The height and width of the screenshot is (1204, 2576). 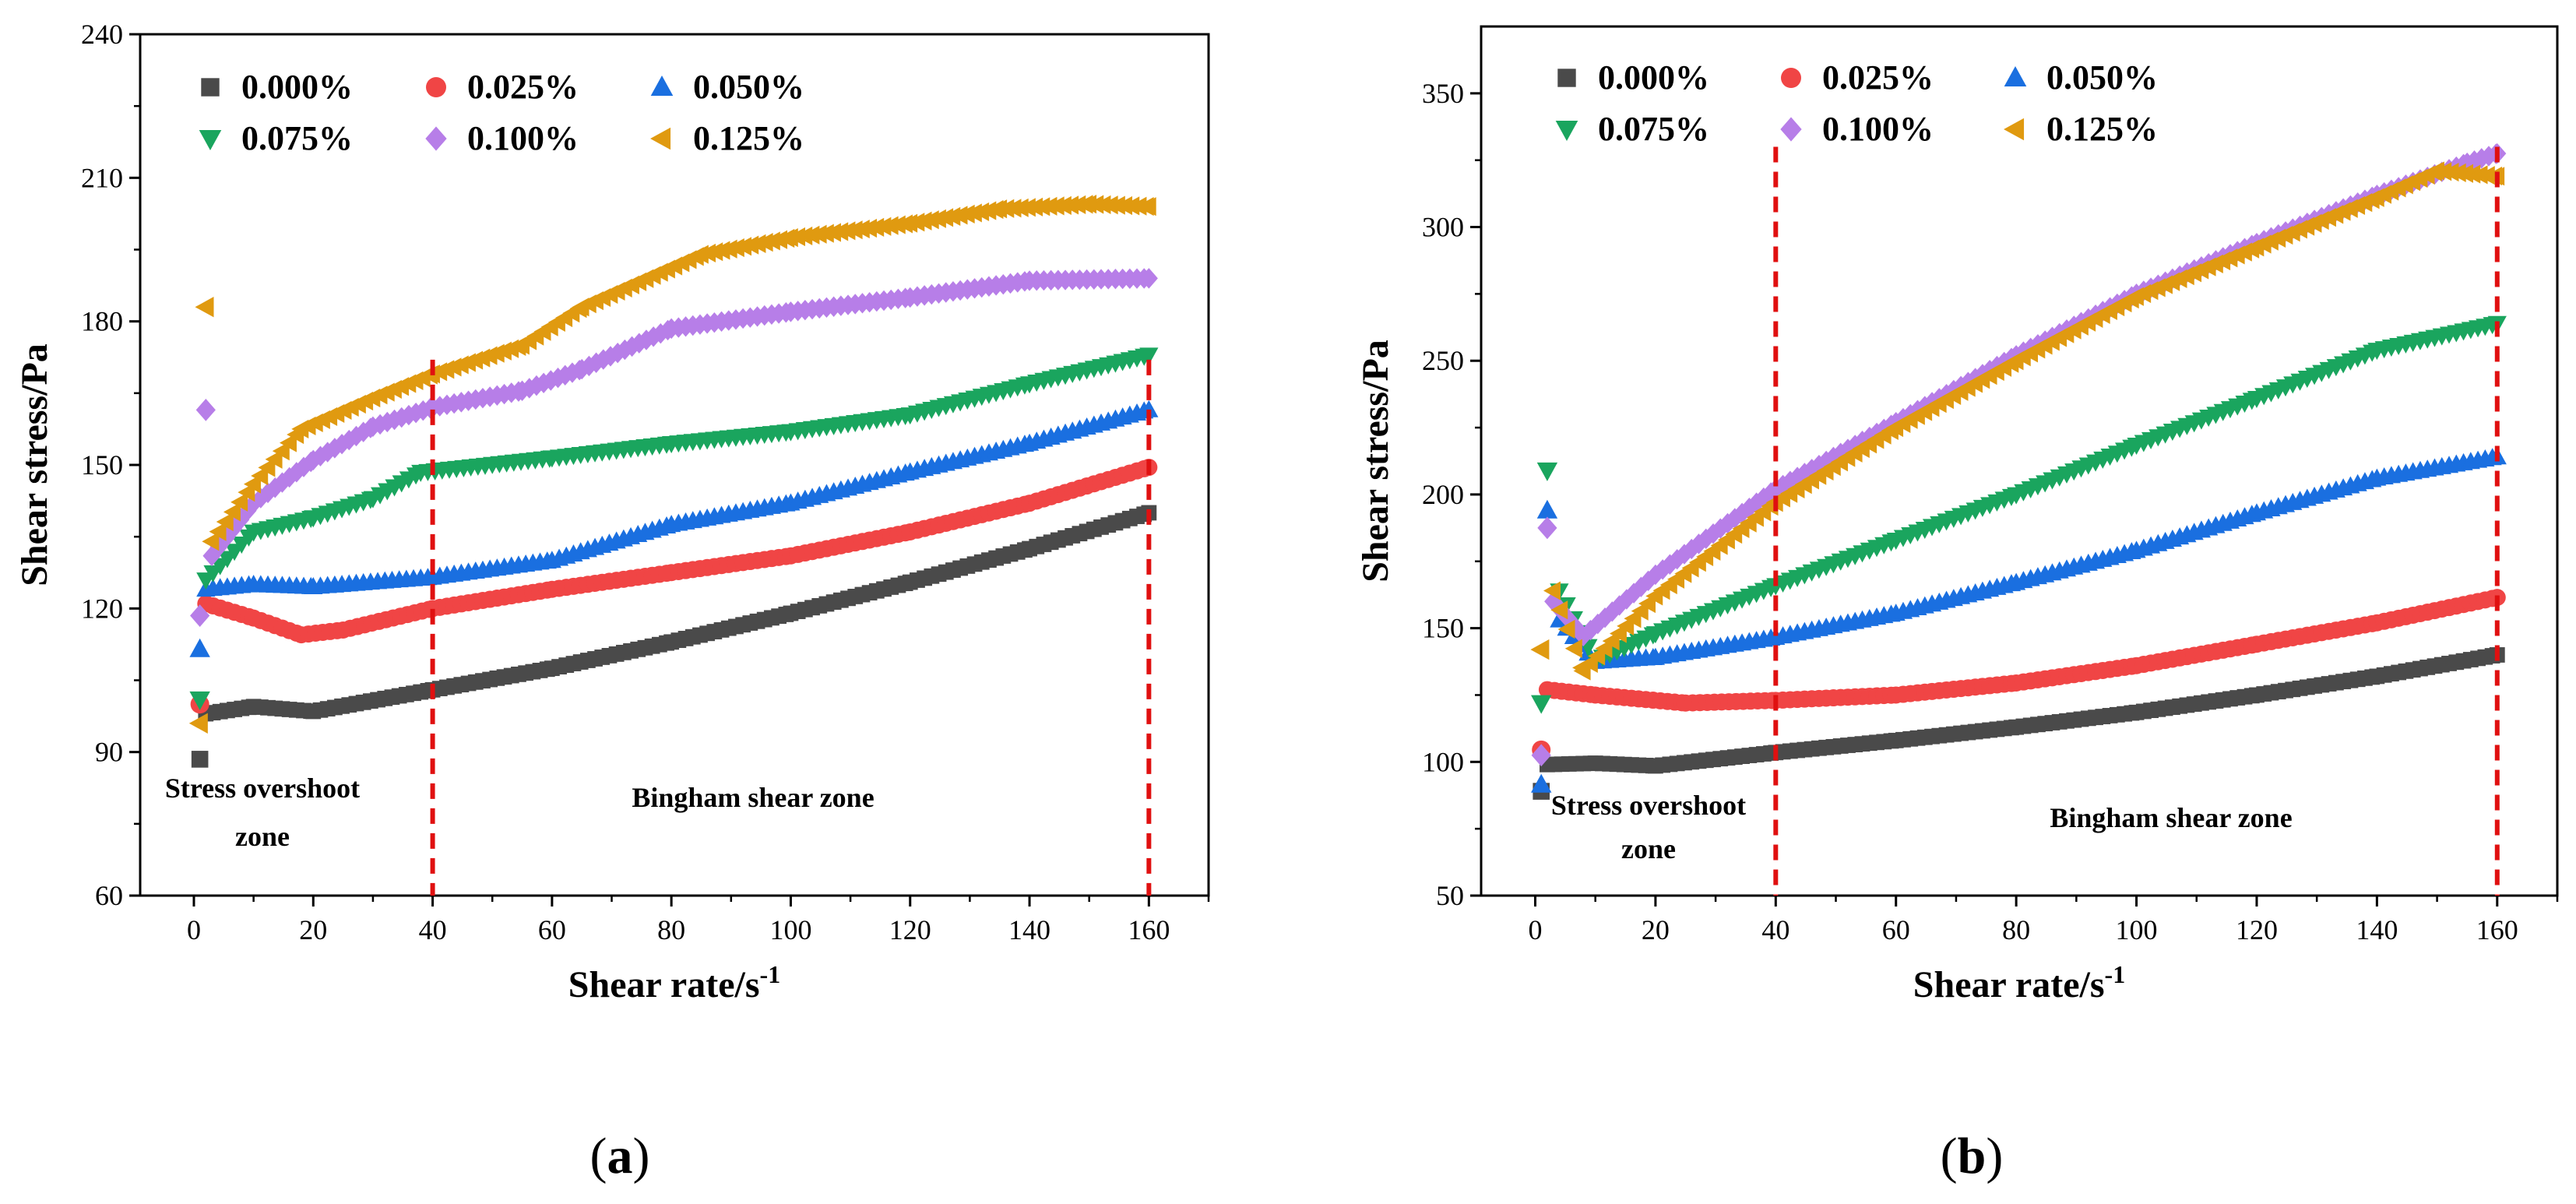 I want to click on y-tick-label: 150, so click(x=102, y=465).